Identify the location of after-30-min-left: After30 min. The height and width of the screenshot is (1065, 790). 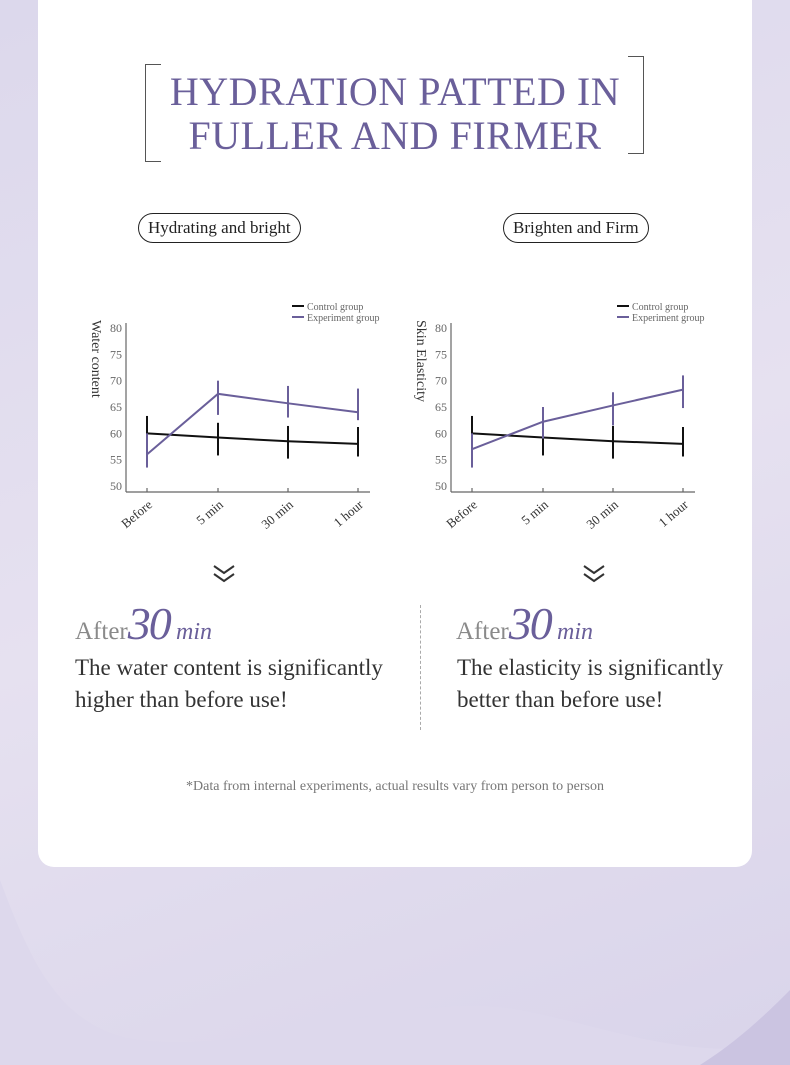
(143, 623).